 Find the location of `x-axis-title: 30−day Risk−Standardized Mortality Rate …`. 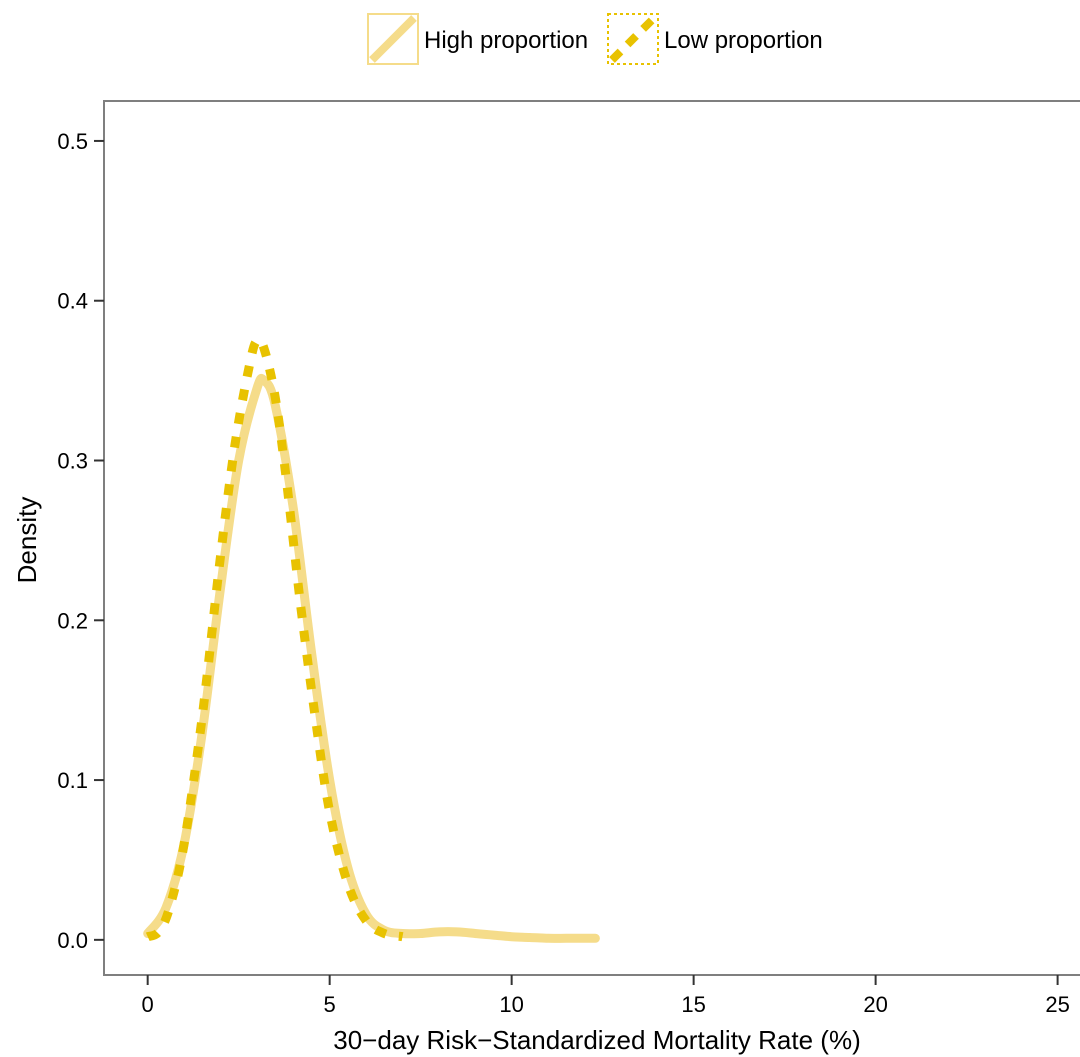

x-axis-title: 30−day Risk−Standardized Mortality Rate … is located at coordinates (596, 1040).